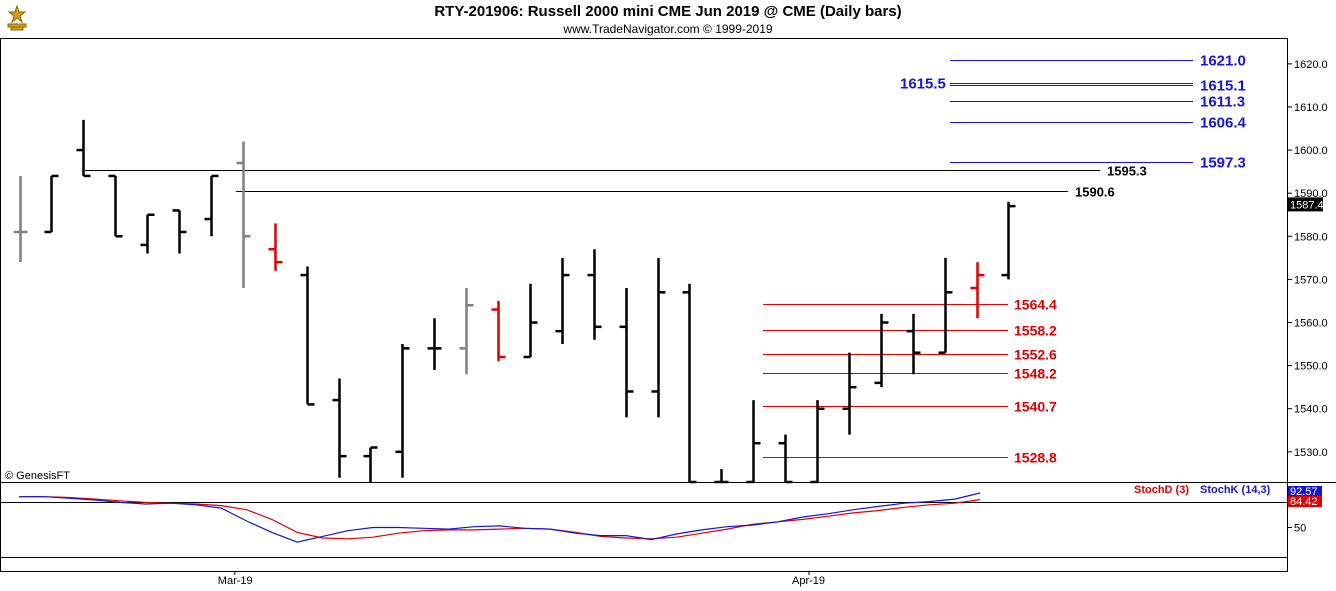 The width and height of the screenshot is (1336, 591). Describe the element at coordinates (17, 17) in the screenshot. I see `genesis-logo-icon` at that location.